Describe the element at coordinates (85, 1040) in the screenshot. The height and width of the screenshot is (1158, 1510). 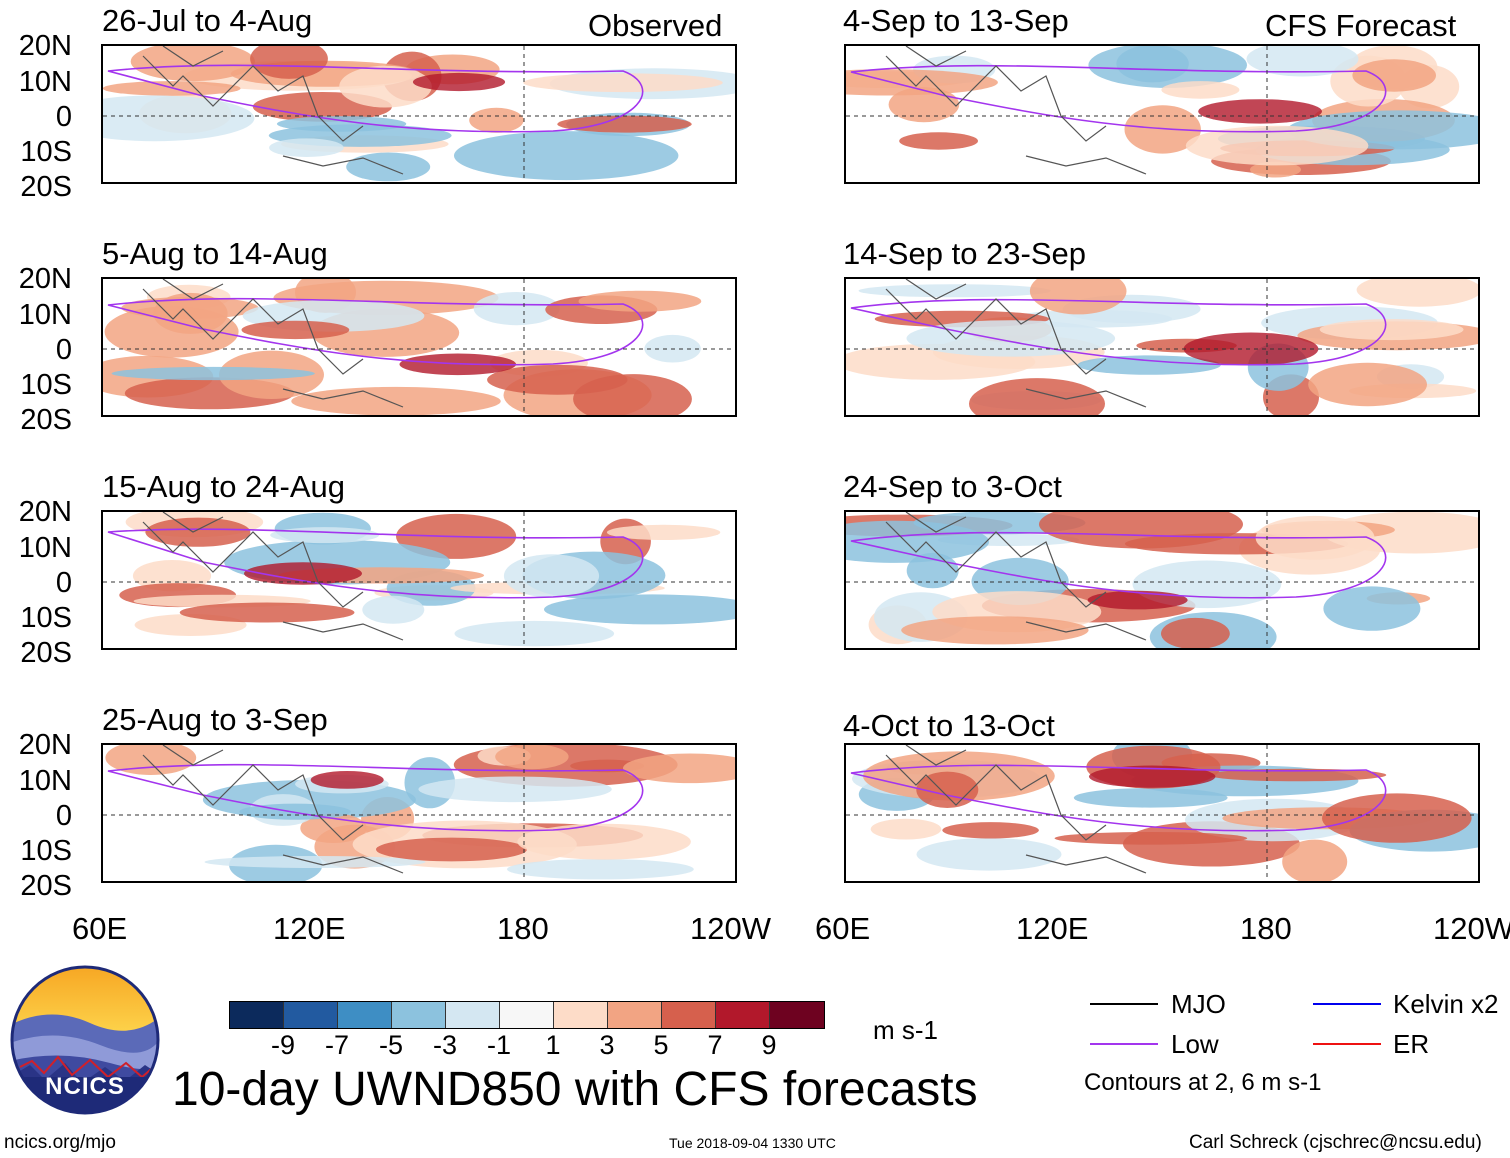
I see `ncics-logo: NCICS` at that location.